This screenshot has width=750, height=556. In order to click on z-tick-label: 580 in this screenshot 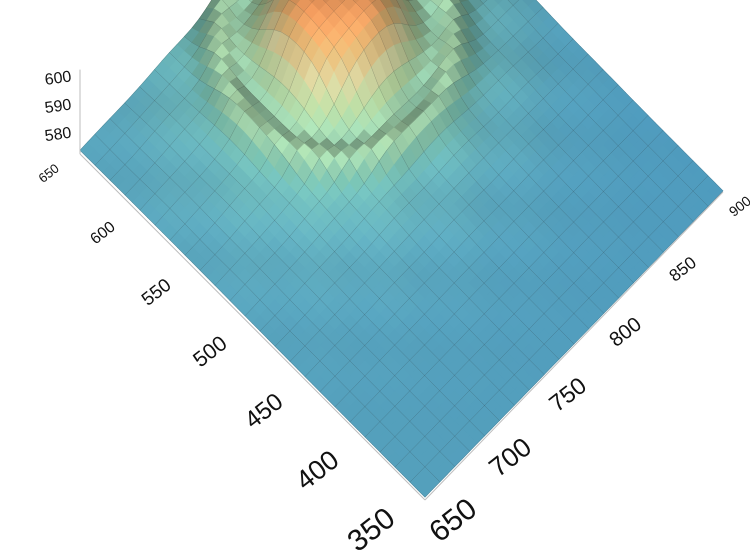, I will do `click(58, 135)`.